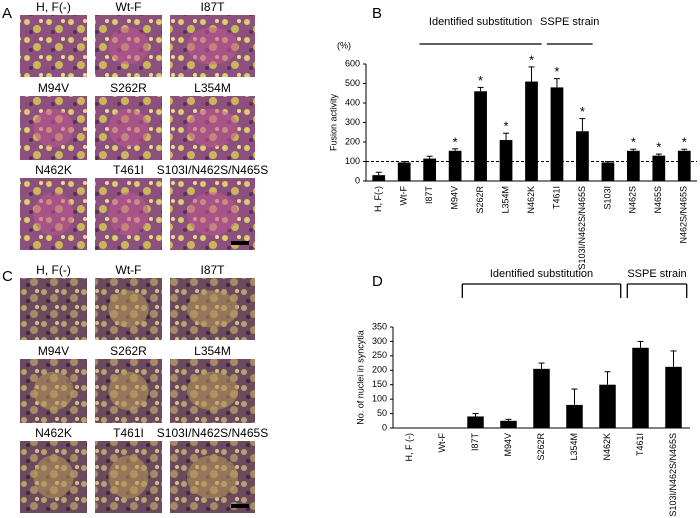 The image size is (700, 518). Describe the element at coordinates (7, 13) in the screenshot. I see `panel-label: A` at that location.